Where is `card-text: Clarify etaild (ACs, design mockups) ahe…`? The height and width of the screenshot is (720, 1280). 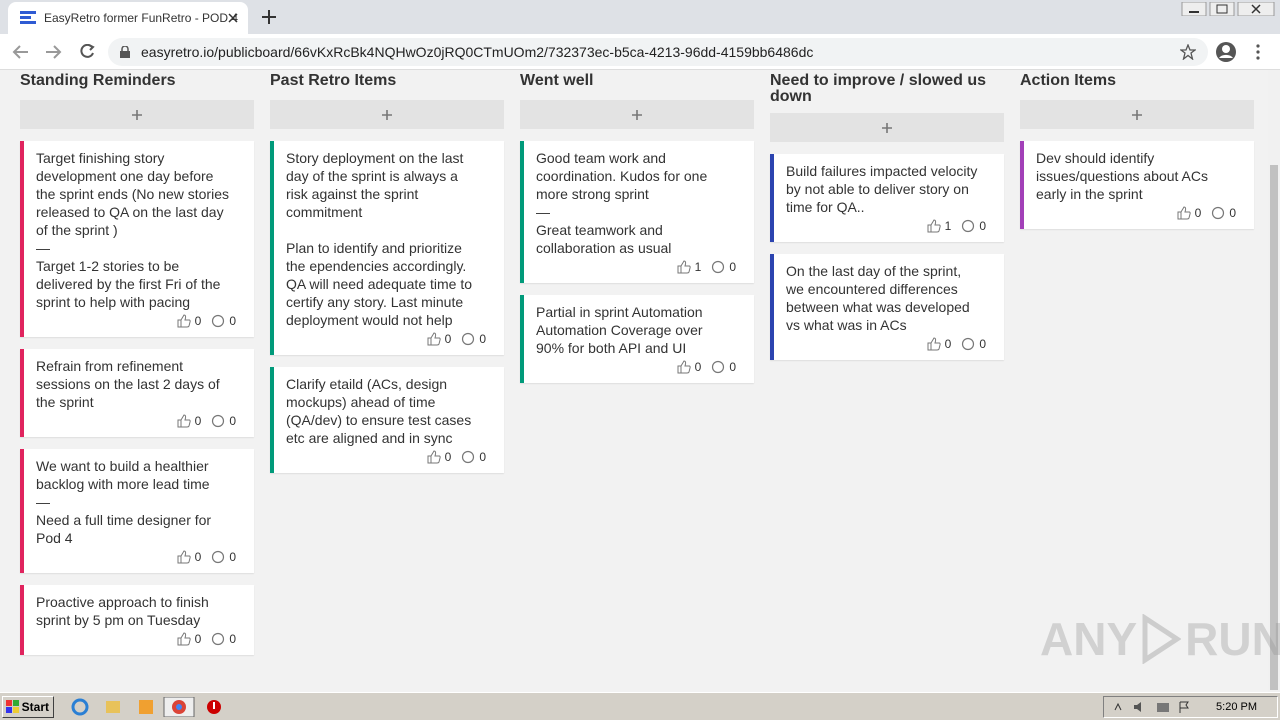 card-text: Clarify etaild (ACs, design mockups) ahe… is located at coordinates (379, 411).